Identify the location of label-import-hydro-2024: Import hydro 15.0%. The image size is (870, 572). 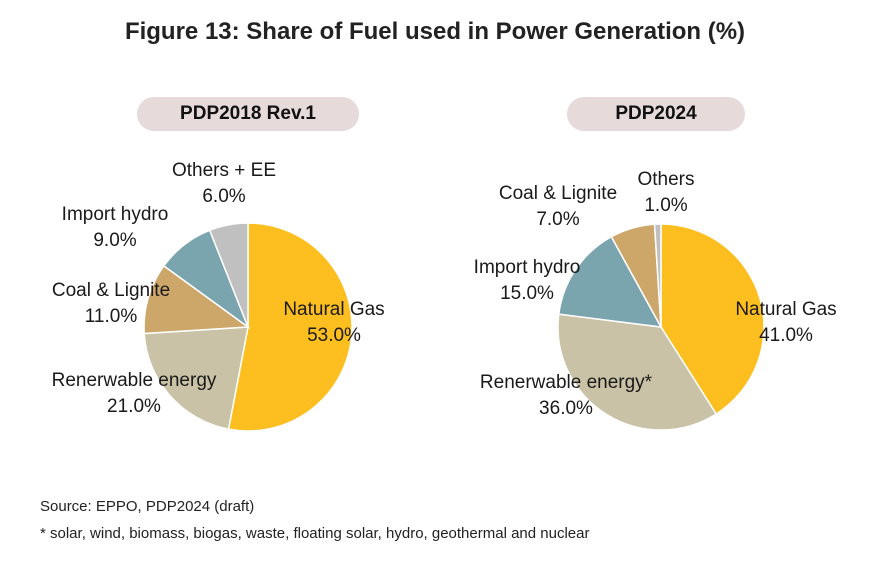
(527, 280).